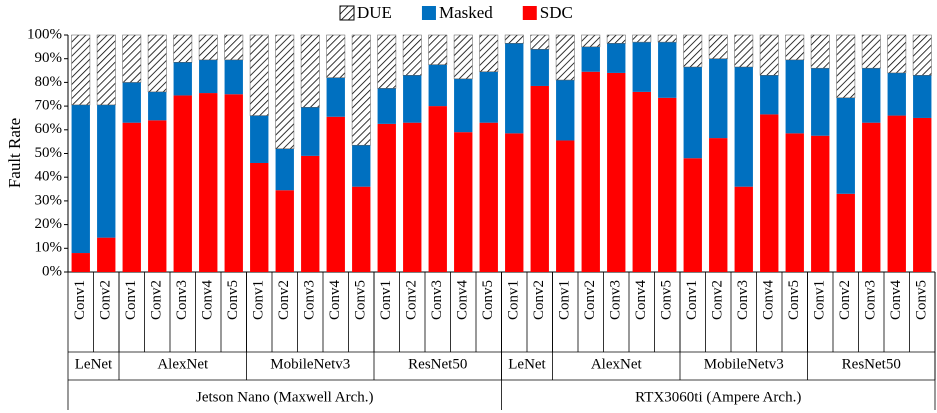 This screenshot has width=937, height=413. I want to click on y-tick-label: 70%, so click(49, 106).